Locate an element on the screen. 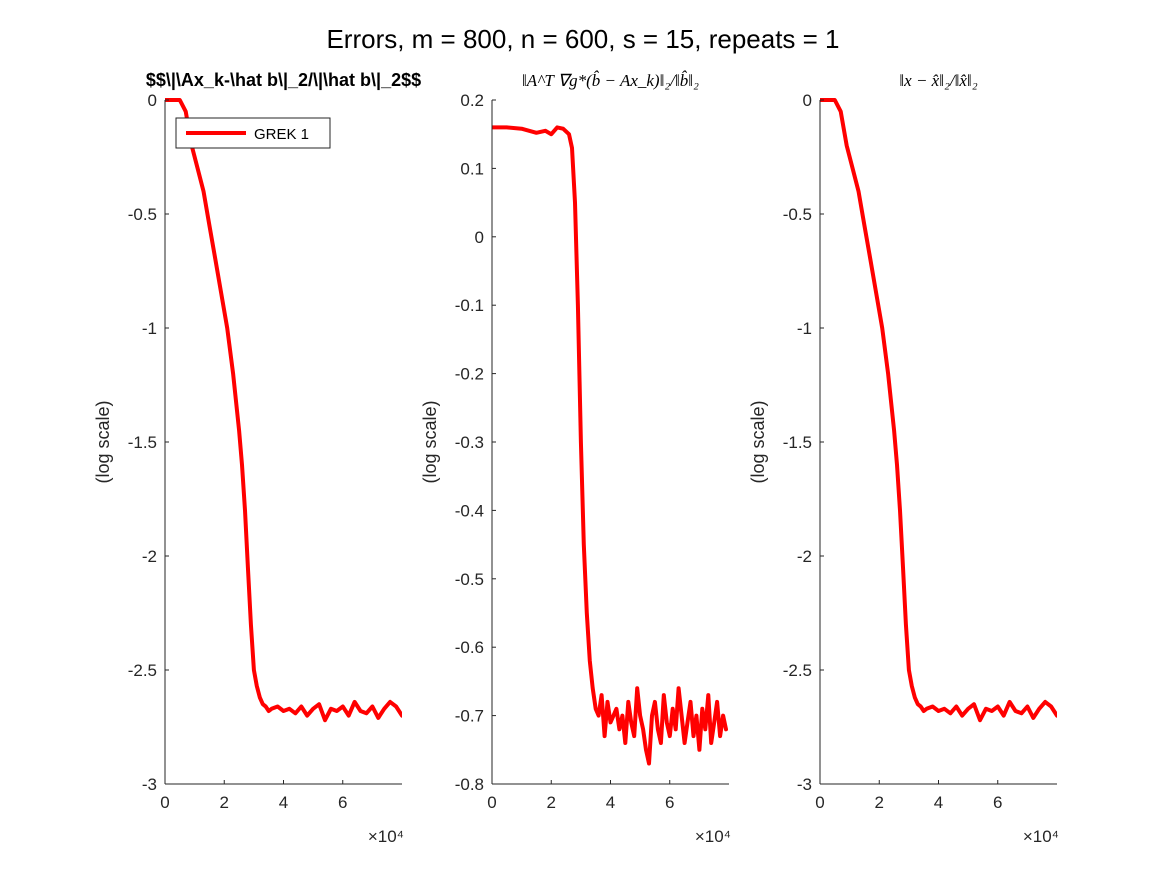  y-tick-label-3: -1.5 is located at coordinates (797, 442).